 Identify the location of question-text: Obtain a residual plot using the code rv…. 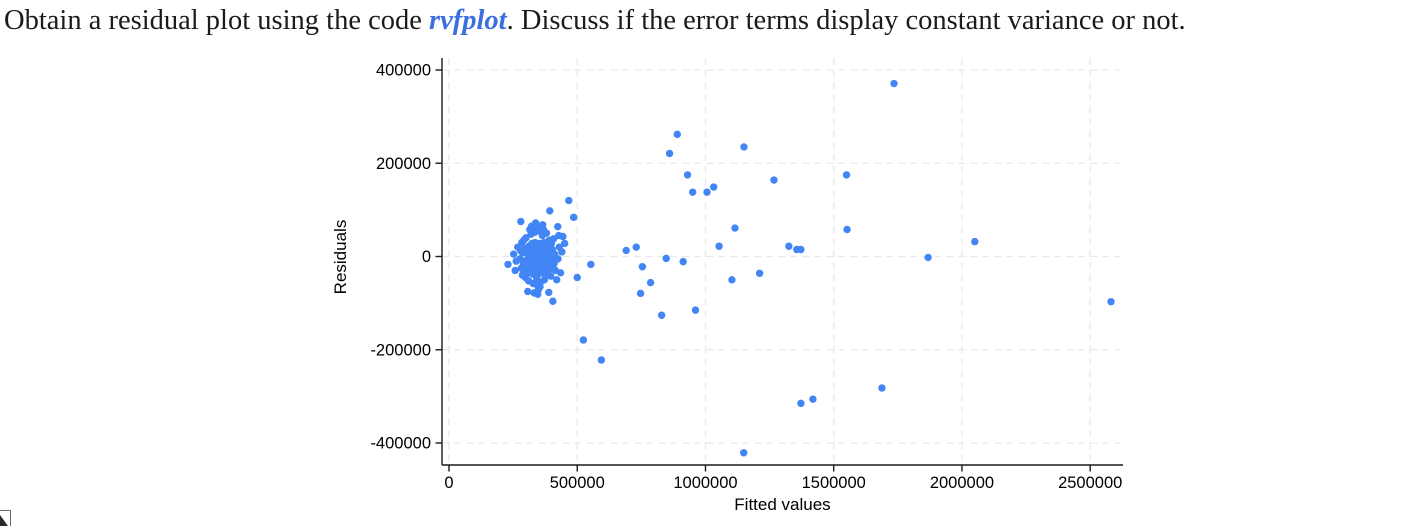
(703, 21).